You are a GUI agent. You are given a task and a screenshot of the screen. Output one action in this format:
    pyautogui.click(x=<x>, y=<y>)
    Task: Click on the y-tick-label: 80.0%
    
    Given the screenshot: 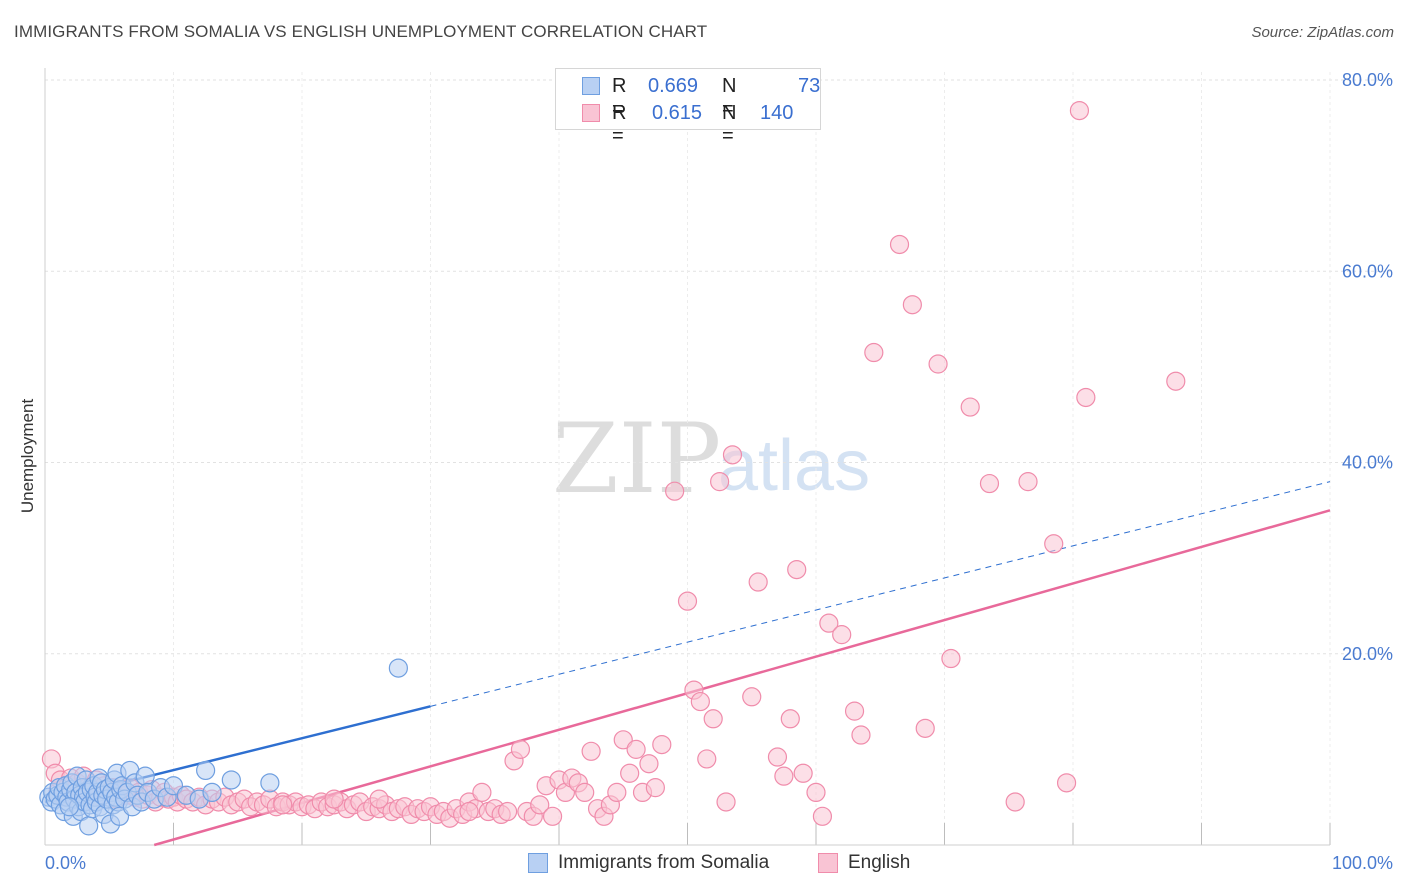 What is the action you would take?
    pyautogui.click(x=1367, y=80)
    